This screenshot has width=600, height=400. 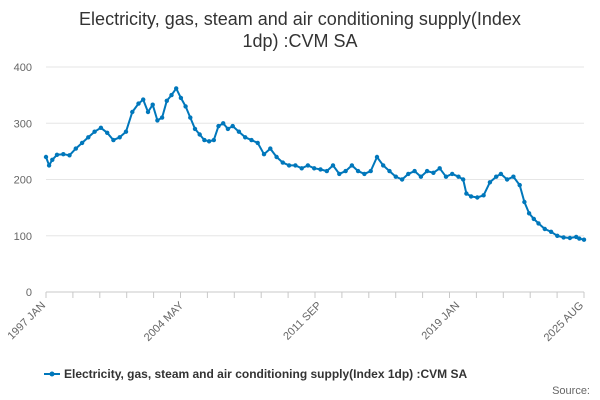 What do you see at coordinates (52, 374) in the screenshot?
I see `legend-marker-swatch` at bounding box center [52, 374].